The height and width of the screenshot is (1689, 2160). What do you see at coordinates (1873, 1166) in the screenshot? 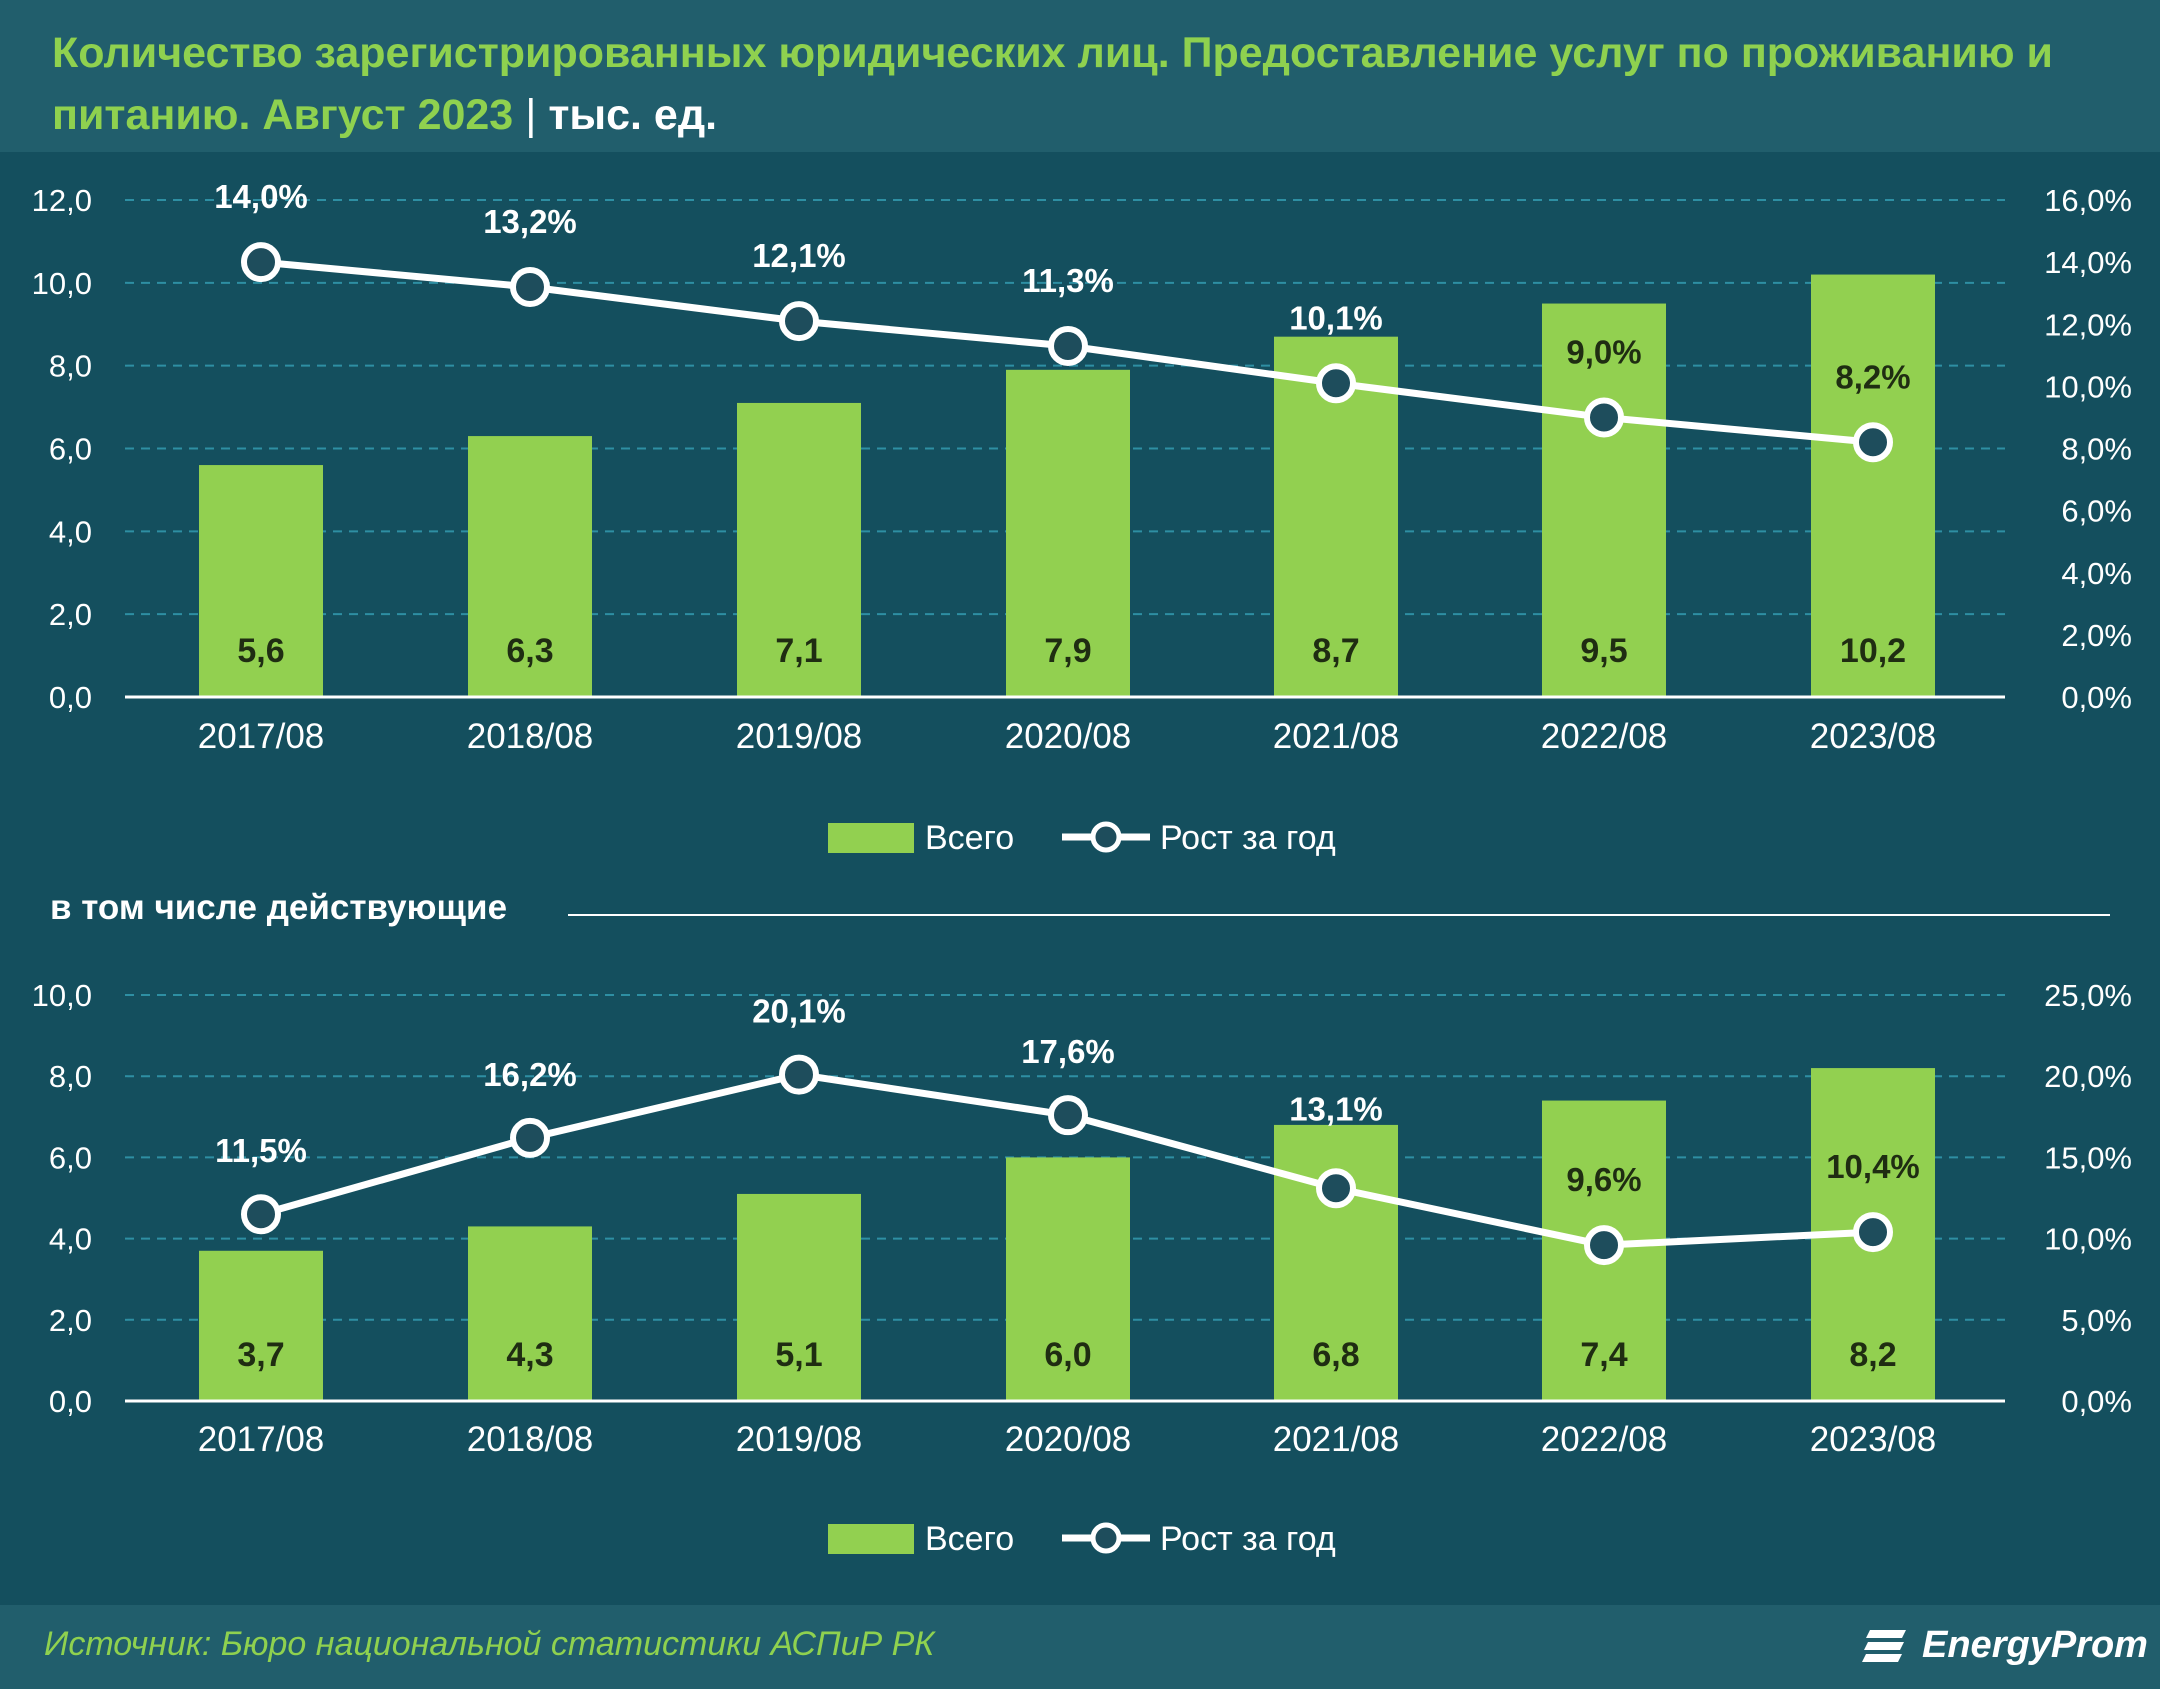
I see `growth-value-label: 10,4%` at bounding box center [1873, 1166].